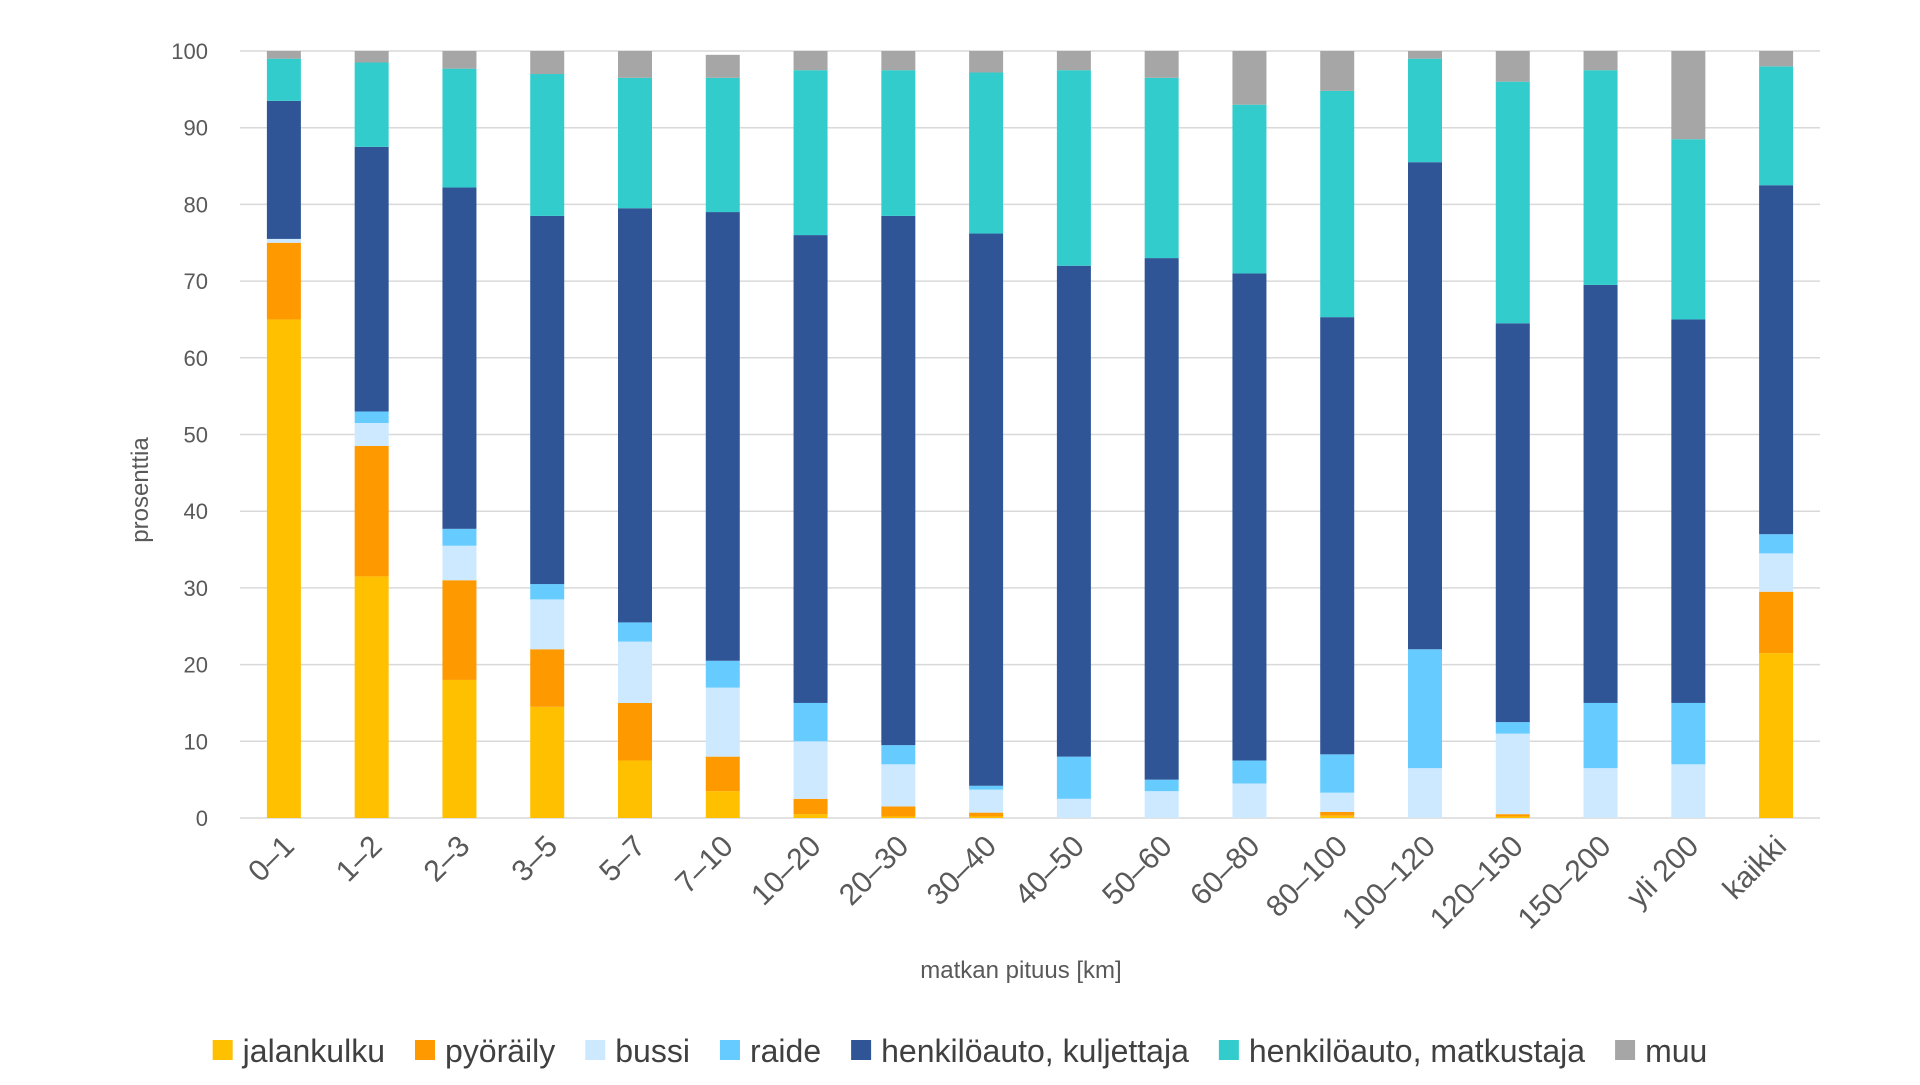  Describe the element at coordinates (1676, 1051) in the screenshot. I see `legend-label: muu` at that location.